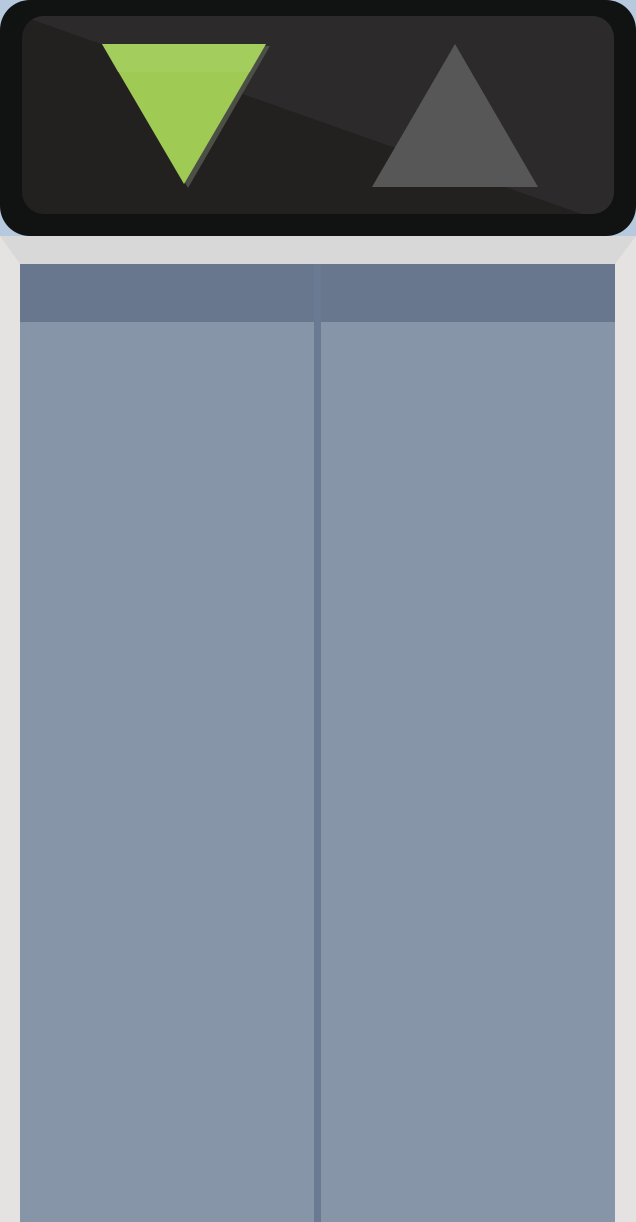 The height and width of the screenshot is (1222, 636). Describe the element at coordinates (167, 293) in the screenshot. I see `left-door-header` at that location.